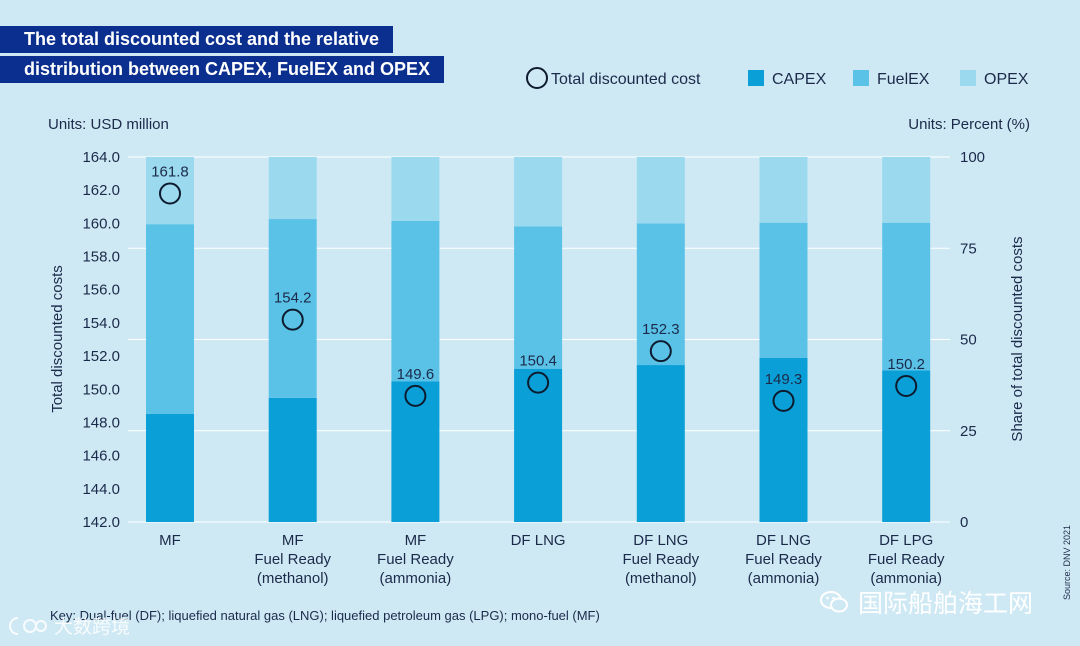 This screenshot has width=1080, height=646. Describe the element at coordinates (28, 625) in the screenshot. I see `watermark-logo-icon` at that location.